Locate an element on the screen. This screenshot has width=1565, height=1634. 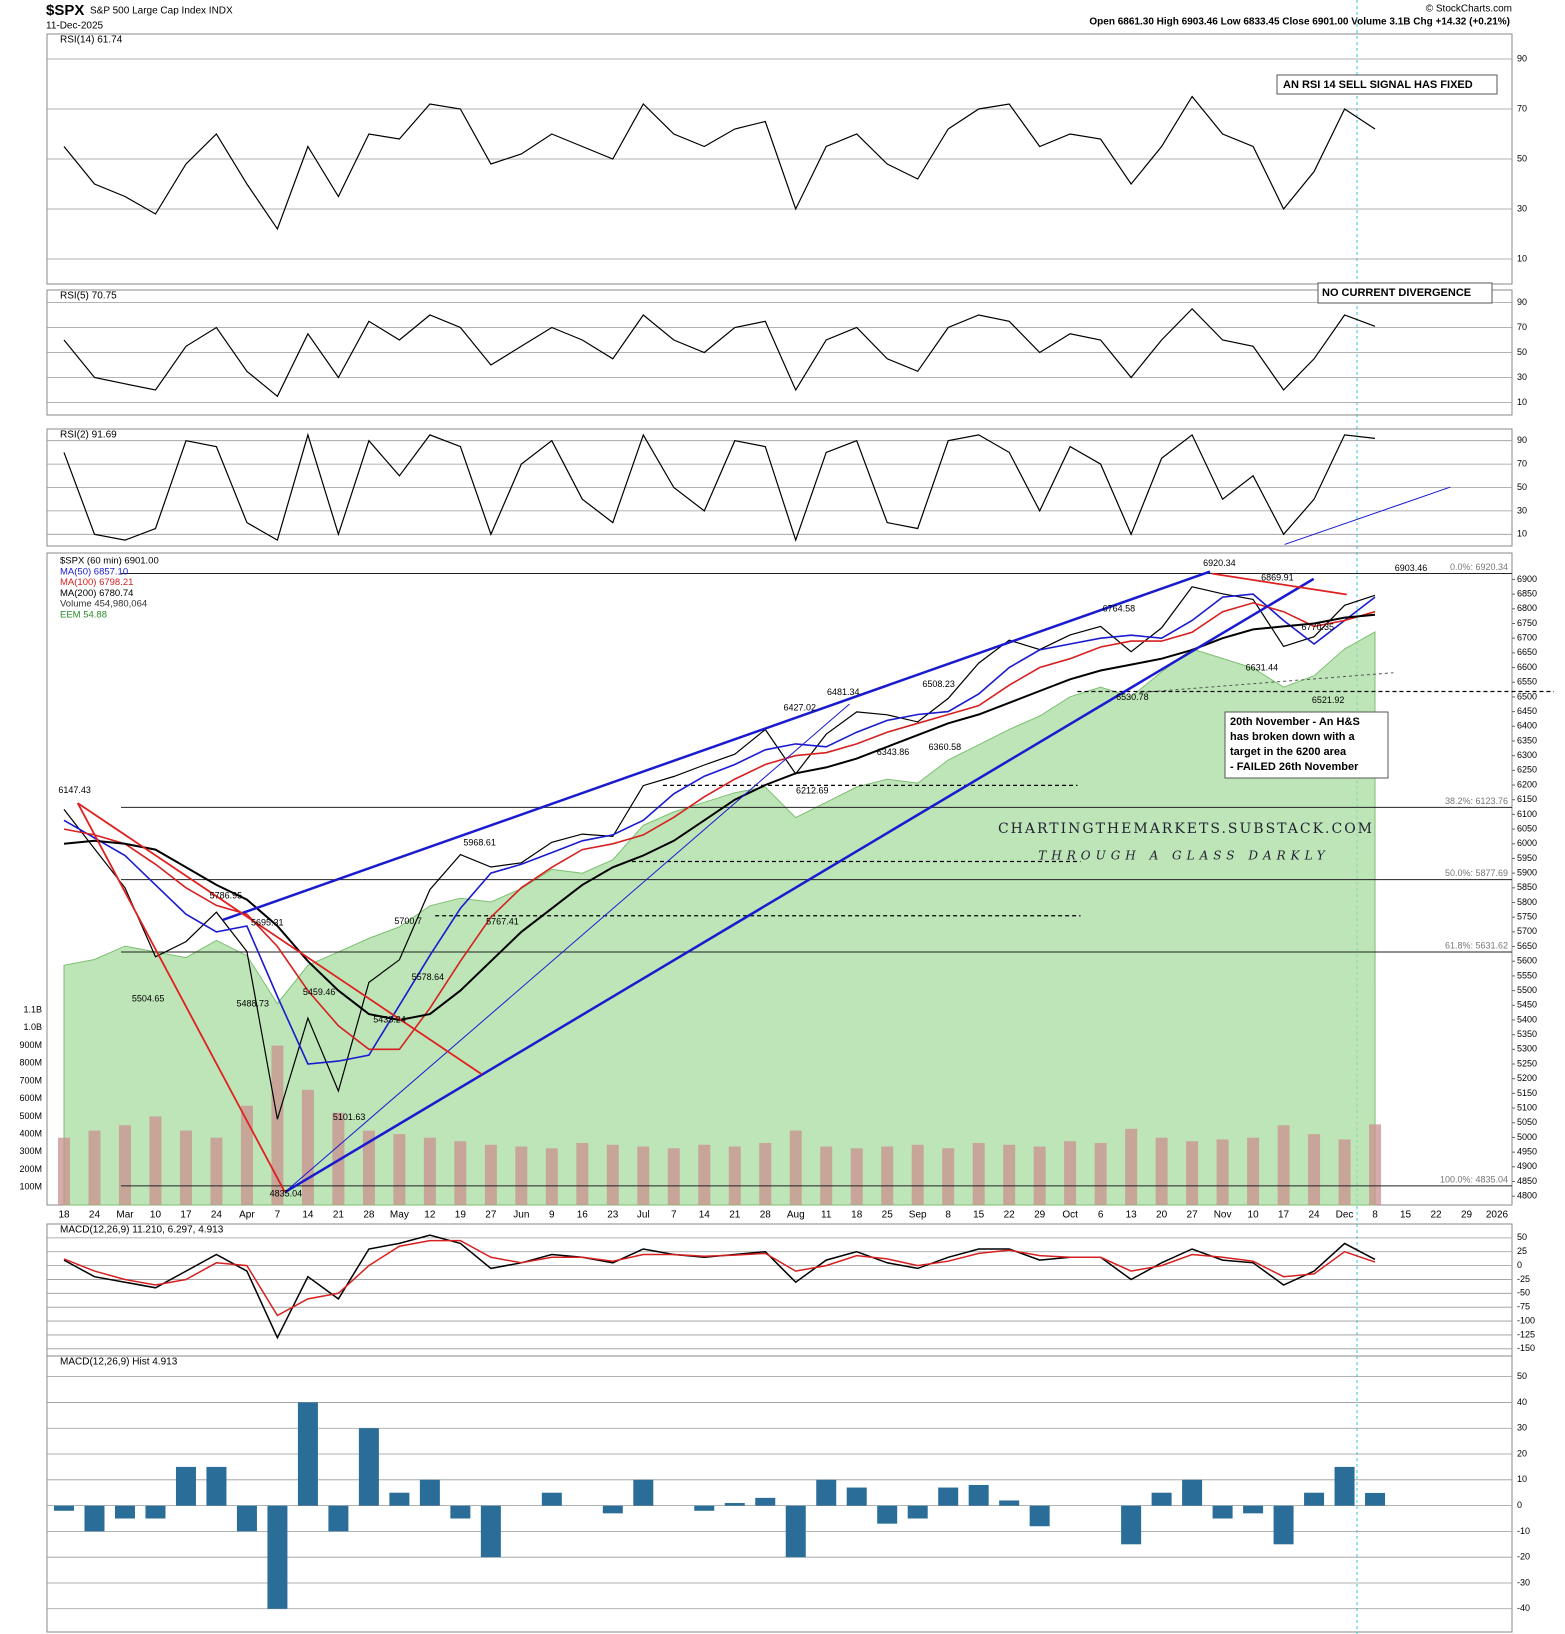
y-tick-label: 6750 is located at coordinates (1527, 623).